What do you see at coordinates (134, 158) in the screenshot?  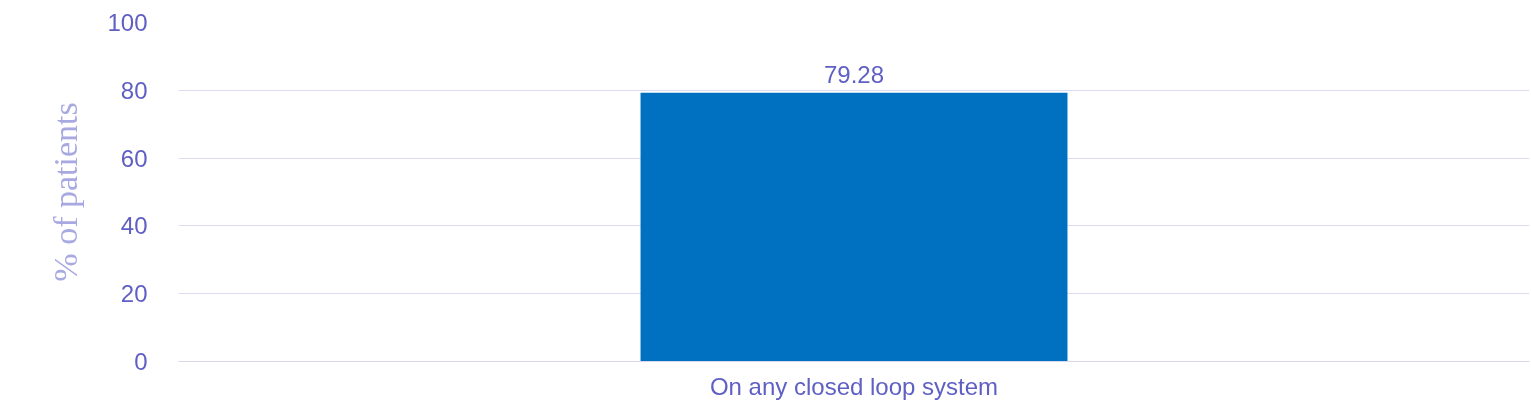 I see `y-tick-label: 60` at bounding box center [134, 158].